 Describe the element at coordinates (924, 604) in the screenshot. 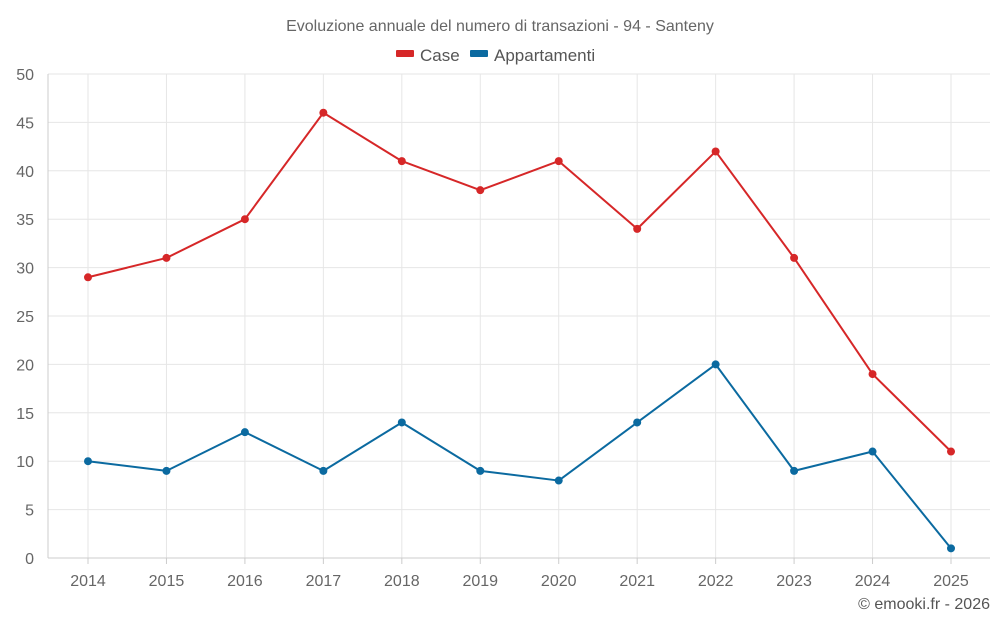

I see `credit-text: © emooki.fr - 2026` at that location.